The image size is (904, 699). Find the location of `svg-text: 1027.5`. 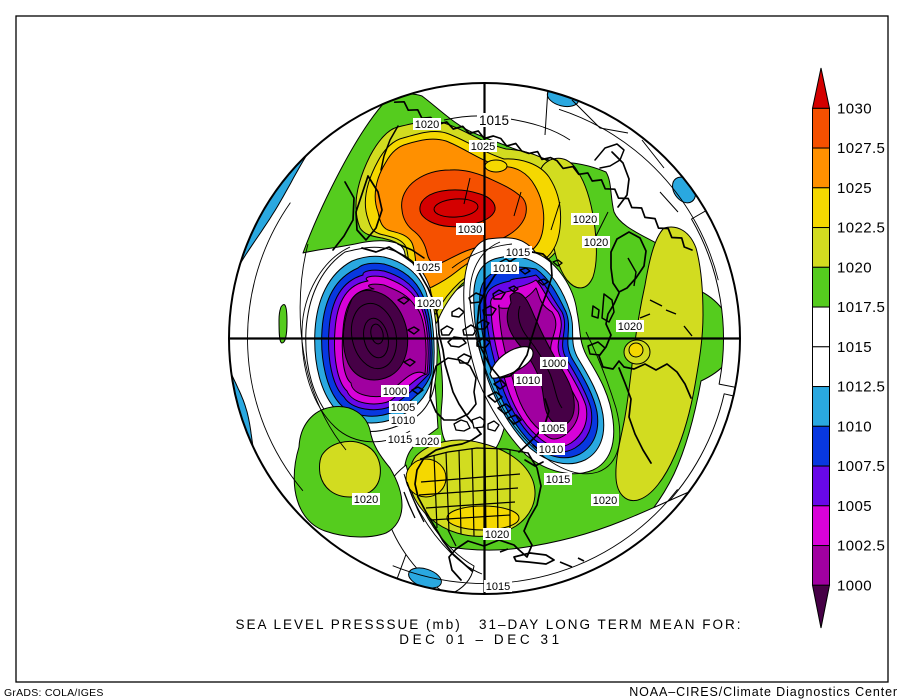

svg-text: 1027.5 is located at coordinates (861, 148).